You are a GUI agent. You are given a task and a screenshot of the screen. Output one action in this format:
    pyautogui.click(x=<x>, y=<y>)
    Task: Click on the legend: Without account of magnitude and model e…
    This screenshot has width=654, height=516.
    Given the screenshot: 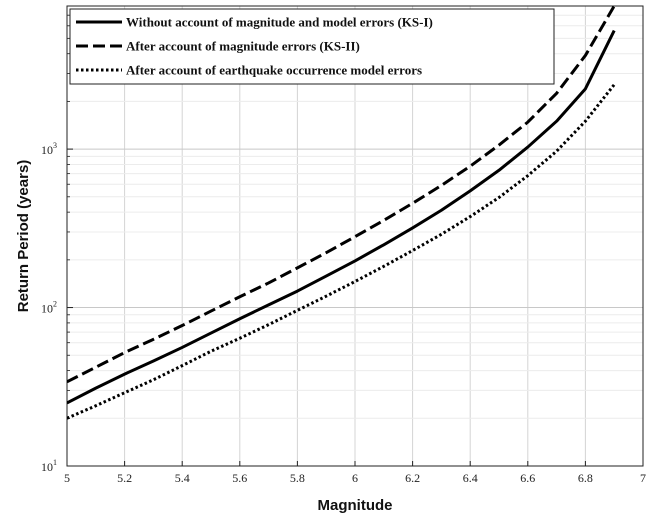 What is the action you would take?
    pyautogui.click(x=312, y=46)
    